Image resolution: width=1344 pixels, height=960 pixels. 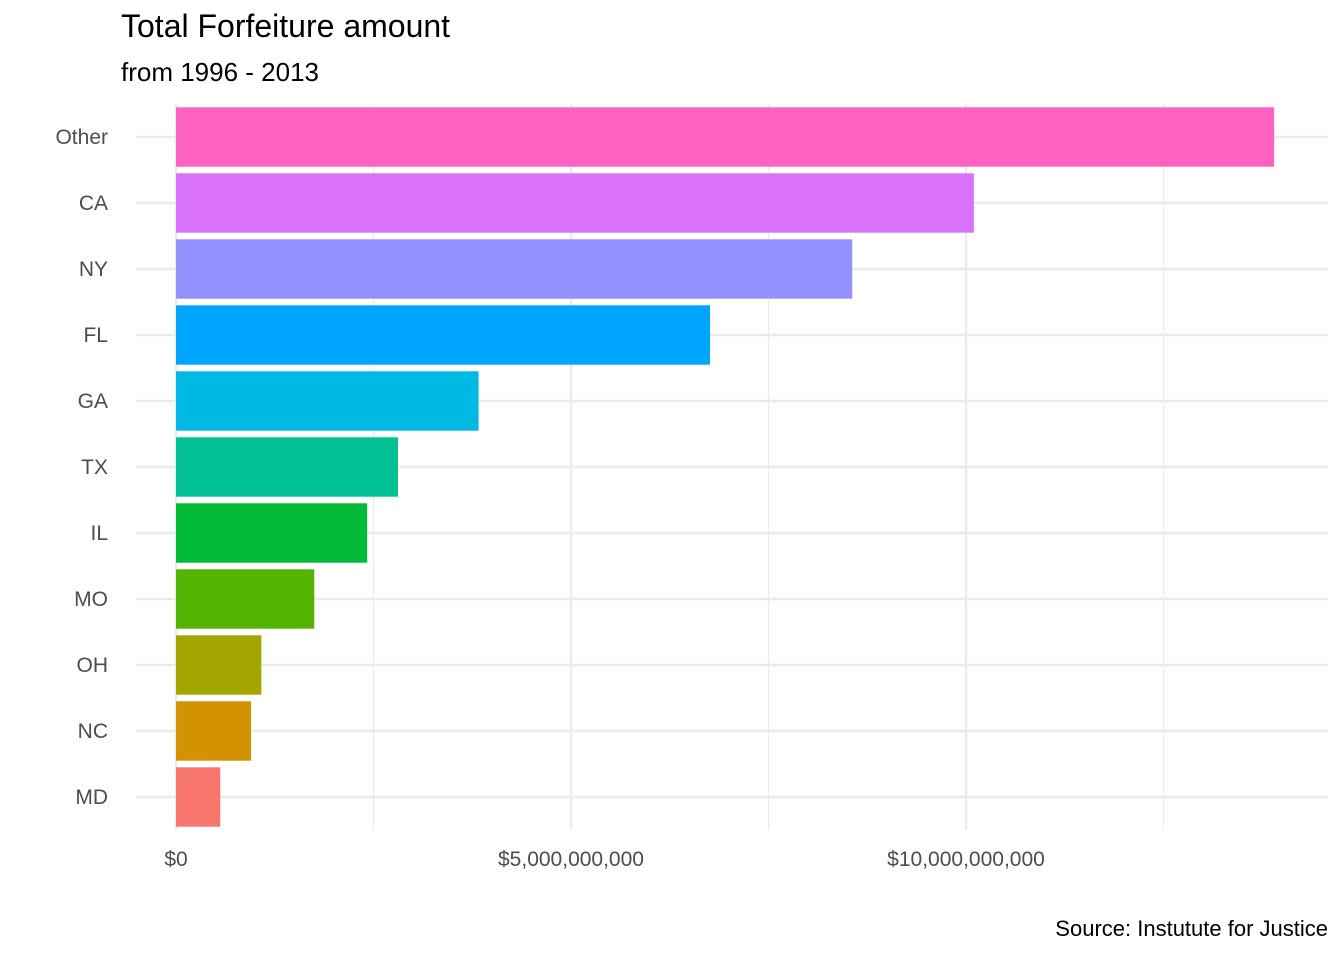 I want to click on chart-caption: Source: Instutute for Justice, so click(x=1191, y=928).